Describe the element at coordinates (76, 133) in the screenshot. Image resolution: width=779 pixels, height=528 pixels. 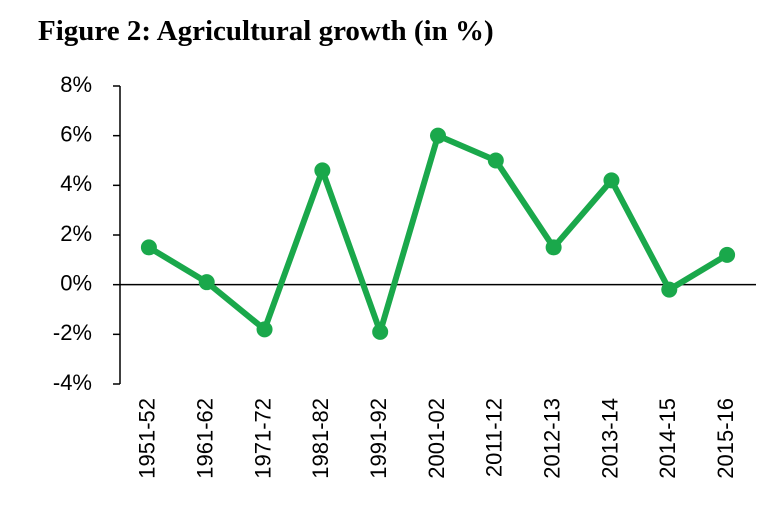
I see `y-tick-label: 6%` at that location.